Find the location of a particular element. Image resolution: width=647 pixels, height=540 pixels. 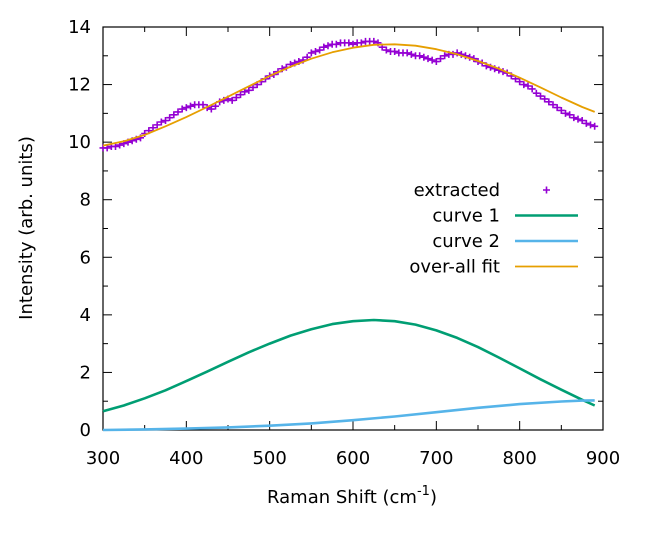

y-tick-label: 12 is located at coordinates (79, 85).